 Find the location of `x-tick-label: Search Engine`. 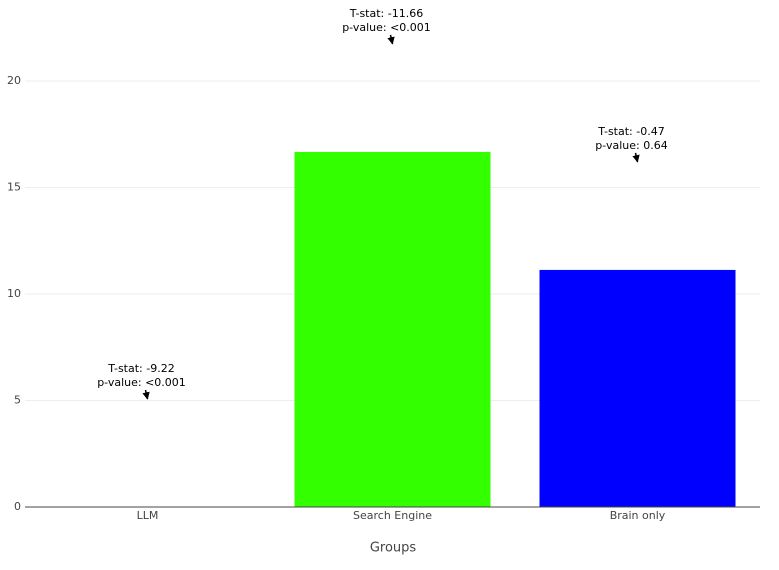

x-tick-label: Search Engine is located at coordinates (392, 515).